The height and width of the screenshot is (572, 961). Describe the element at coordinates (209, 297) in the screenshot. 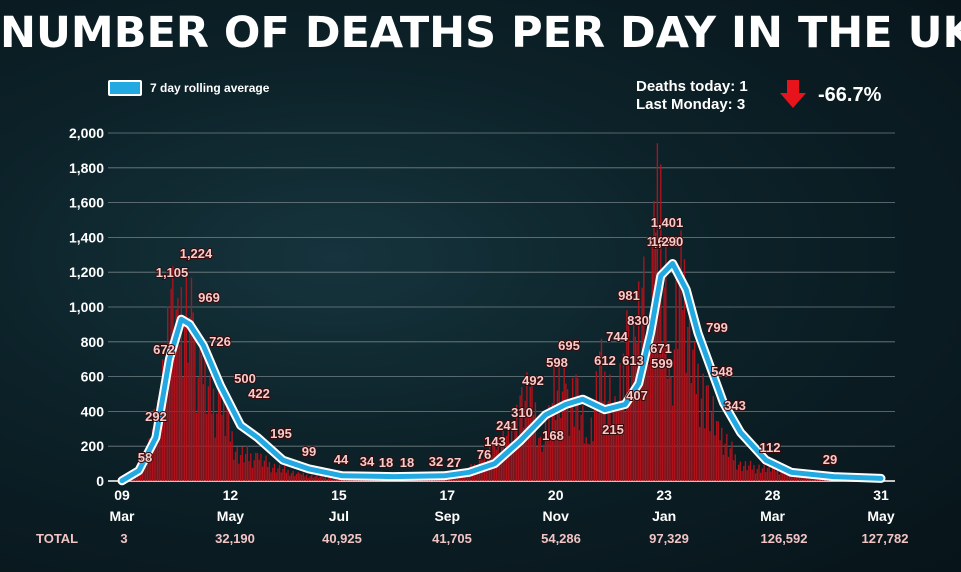

I see `data-label: 969` at that location.